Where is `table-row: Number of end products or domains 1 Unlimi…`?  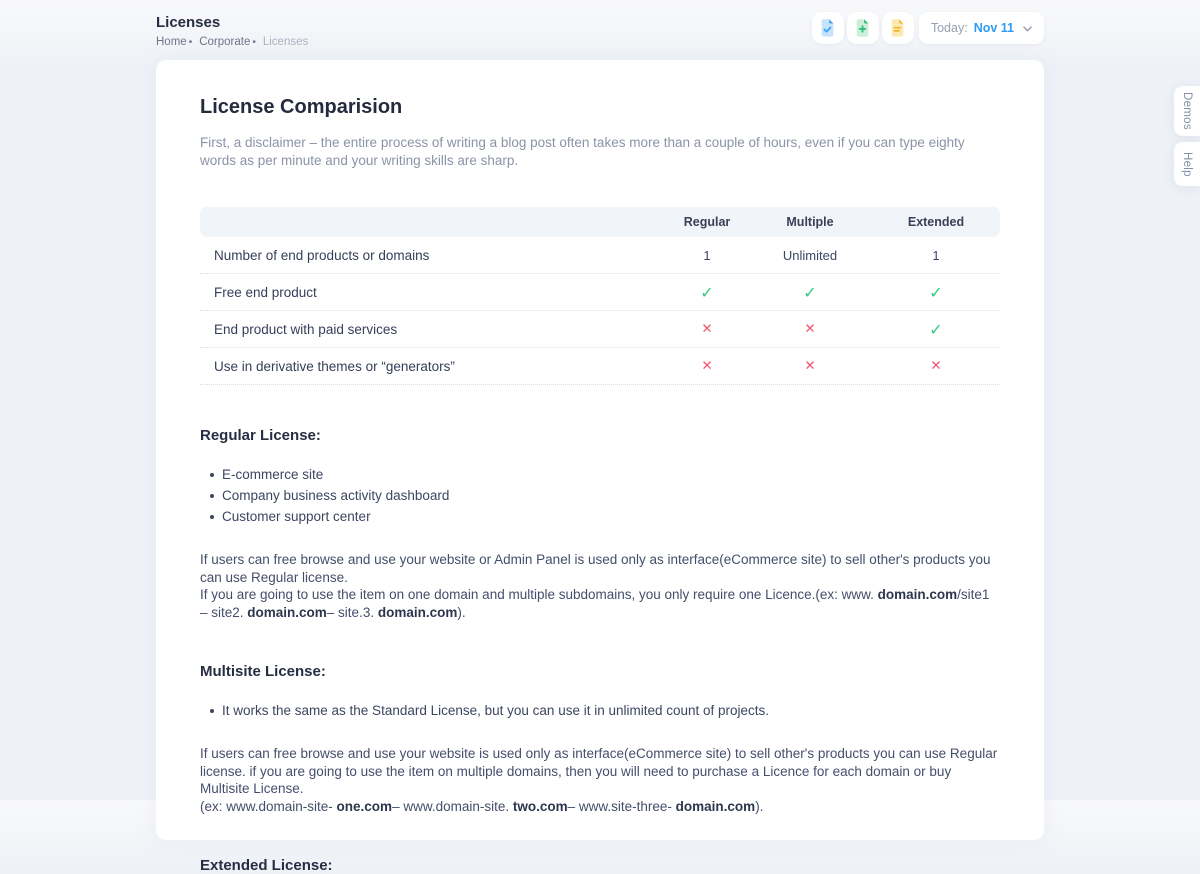
table-row: Number of end products or domains 1 Unlimi… is located at coordinates (600, 255).